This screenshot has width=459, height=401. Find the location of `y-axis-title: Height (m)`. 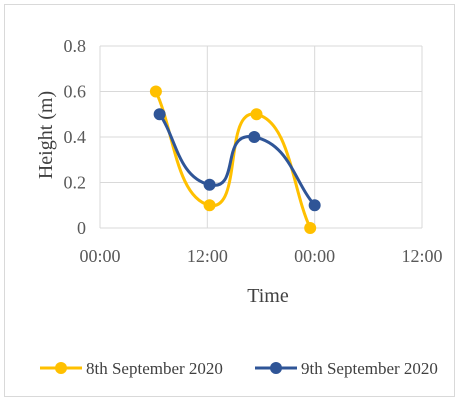

y-axis-title: Height (m) is located at coordinates (46, 135).